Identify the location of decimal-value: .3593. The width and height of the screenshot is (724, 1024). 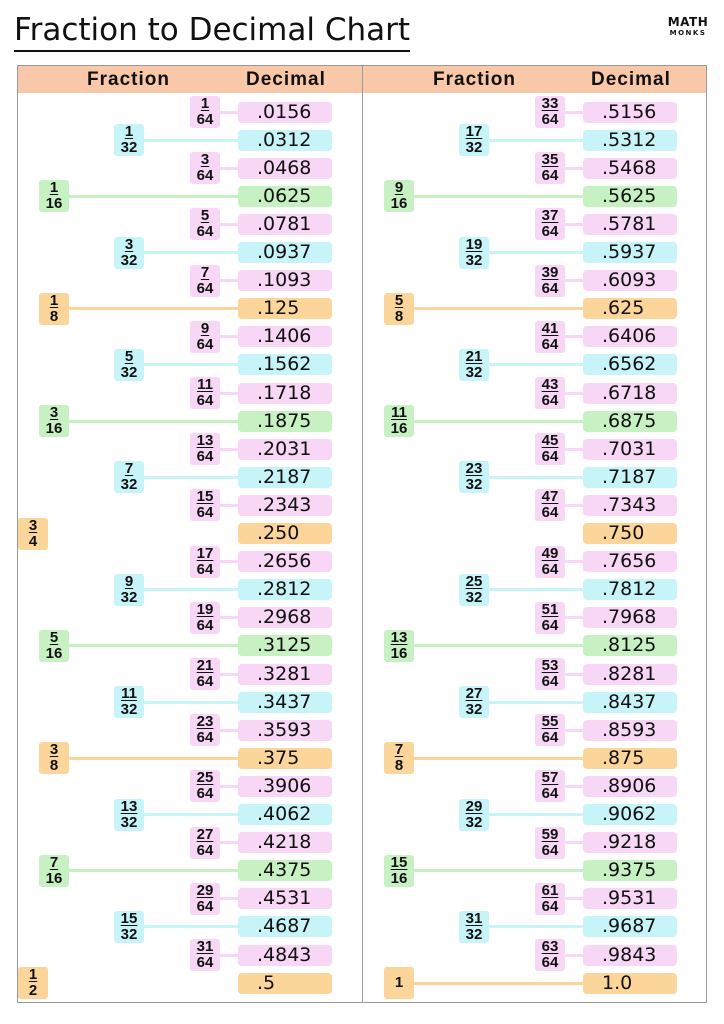
(285, 730).